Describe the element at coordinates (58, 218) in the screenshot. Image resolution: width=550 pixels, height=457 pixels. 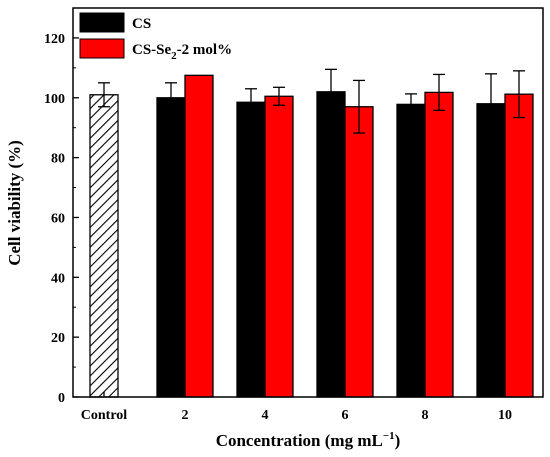
I see `y-tick-label-60: 60` at that location.